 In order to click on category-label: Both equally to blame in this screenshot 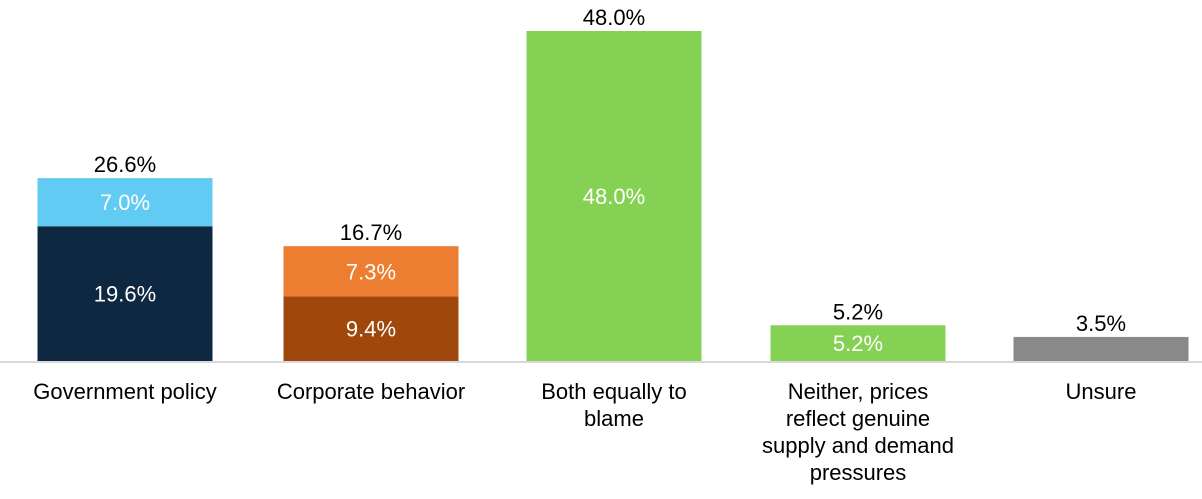, I will do `click(614, 405)`.